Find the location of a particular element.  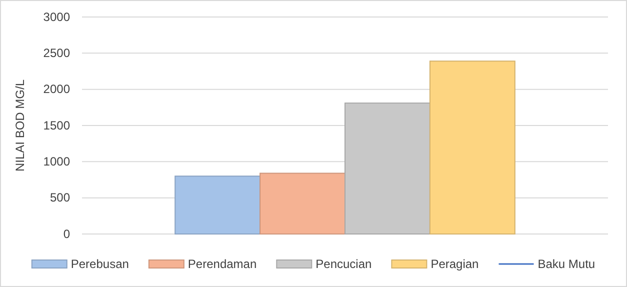

legend-label: Baku Mutu is located at coordinates (567, 264).